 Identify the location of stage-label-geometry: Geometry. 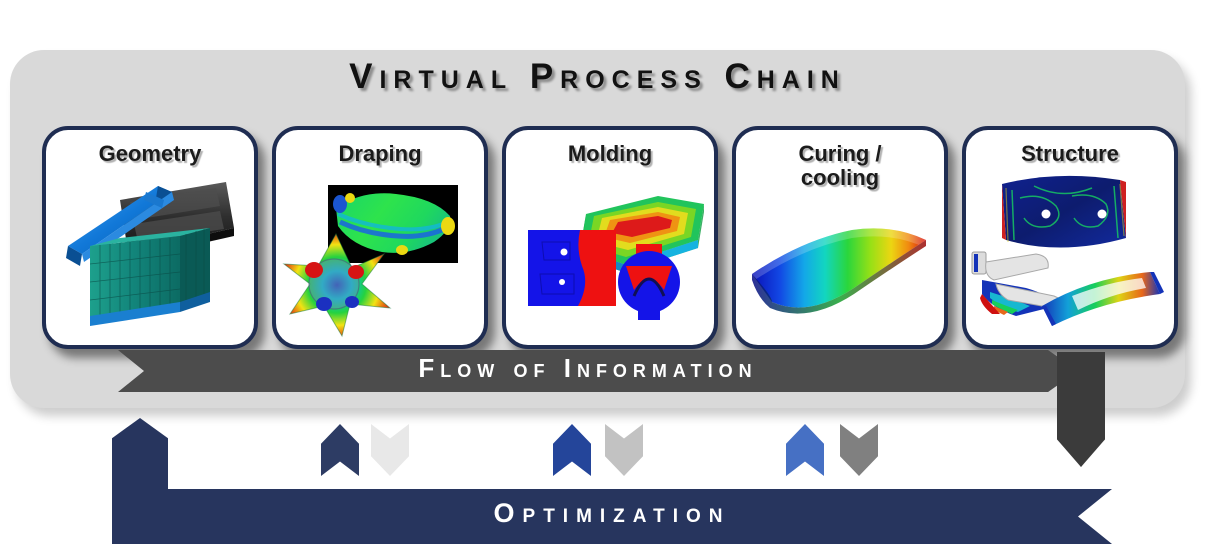
(150, 153).